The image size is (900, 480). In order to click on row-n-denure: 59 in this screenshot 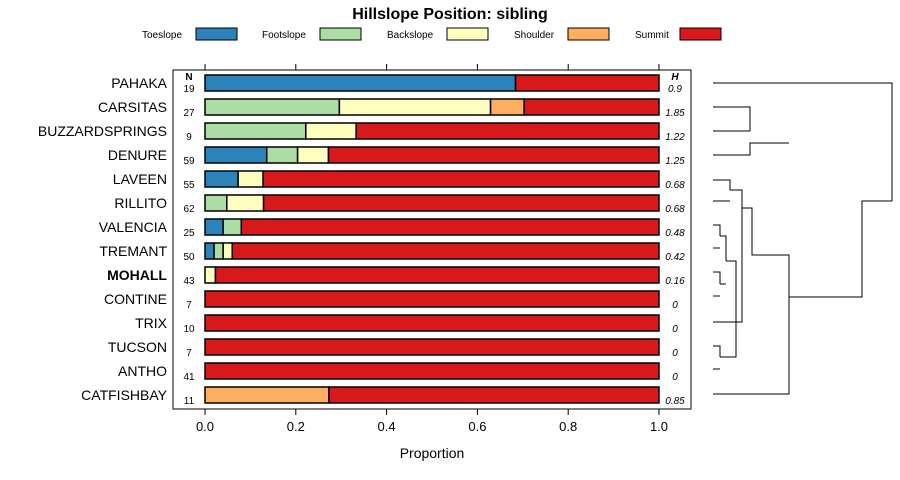, I will do `click(189, 161)`.